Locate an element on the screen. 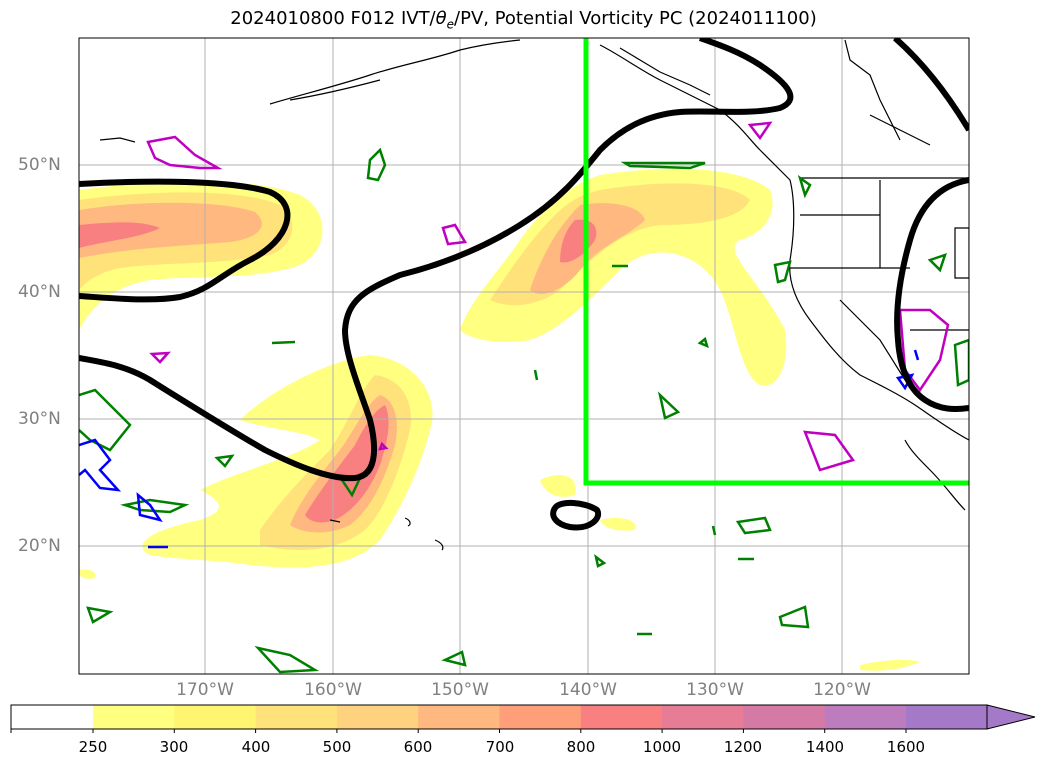 The width and height of the screenshot is (1047, 767). lat-label-30n: 30°N is located at coordinates (39, 419).